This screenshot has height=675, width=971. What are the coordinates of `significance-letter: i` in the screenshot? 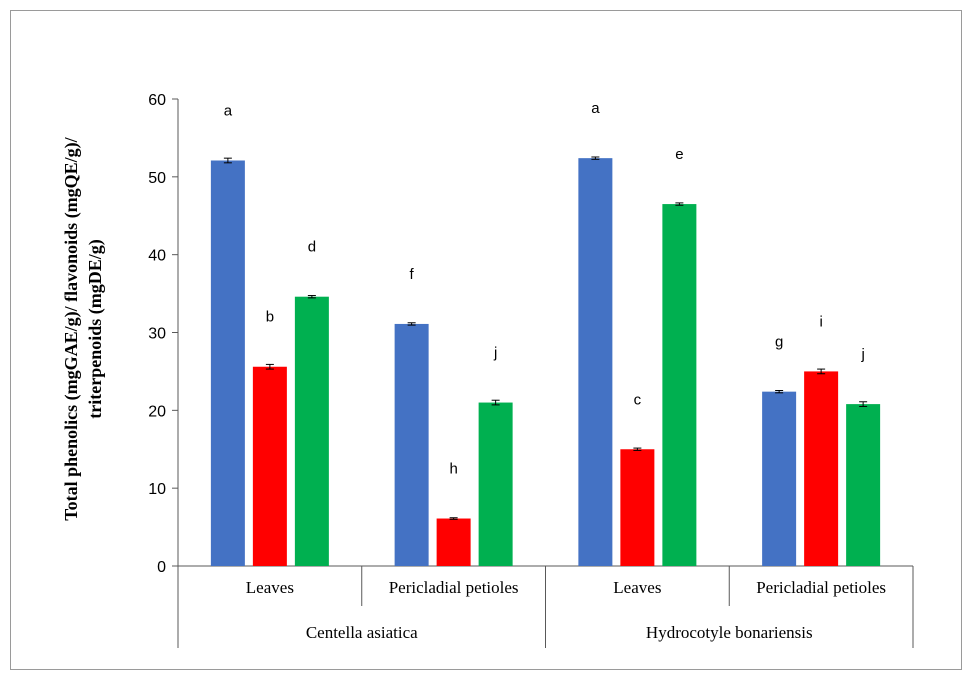 It's located at (820, 321).